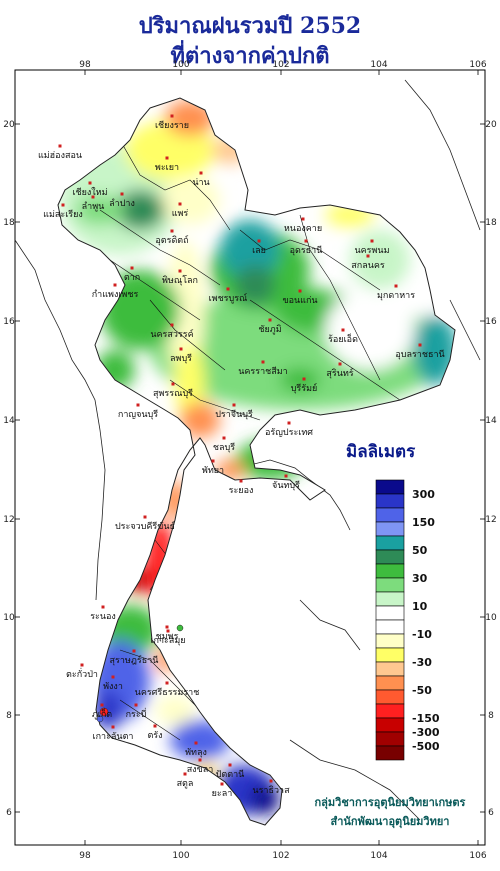 This screenshot has height=871, width=500. What do you see at coordinates (85, 65) in the screenshot?
I see `lon-tick-label-top: 98` at bounding box center [85, 65].